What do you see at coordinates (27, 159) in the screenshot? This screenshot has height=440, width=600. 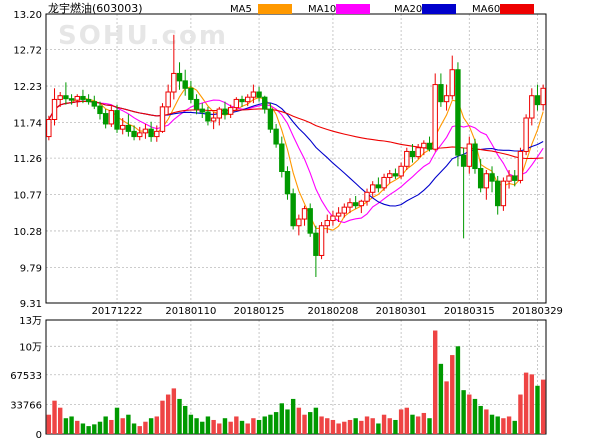 I see `price-tick-label: 11.26` at bounding box center [27, 159].